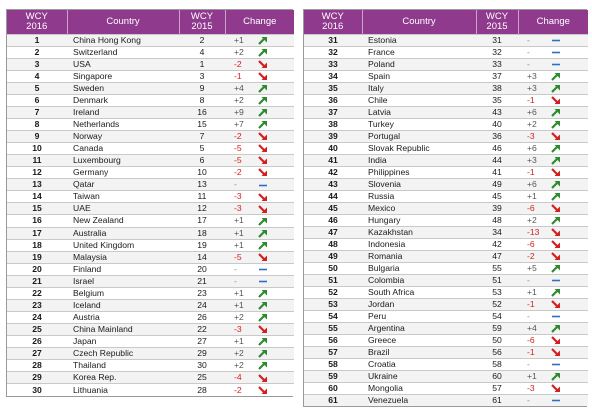 The image size is (592, 409). I want to click on country-cell: Hungary, so click(419, 219).